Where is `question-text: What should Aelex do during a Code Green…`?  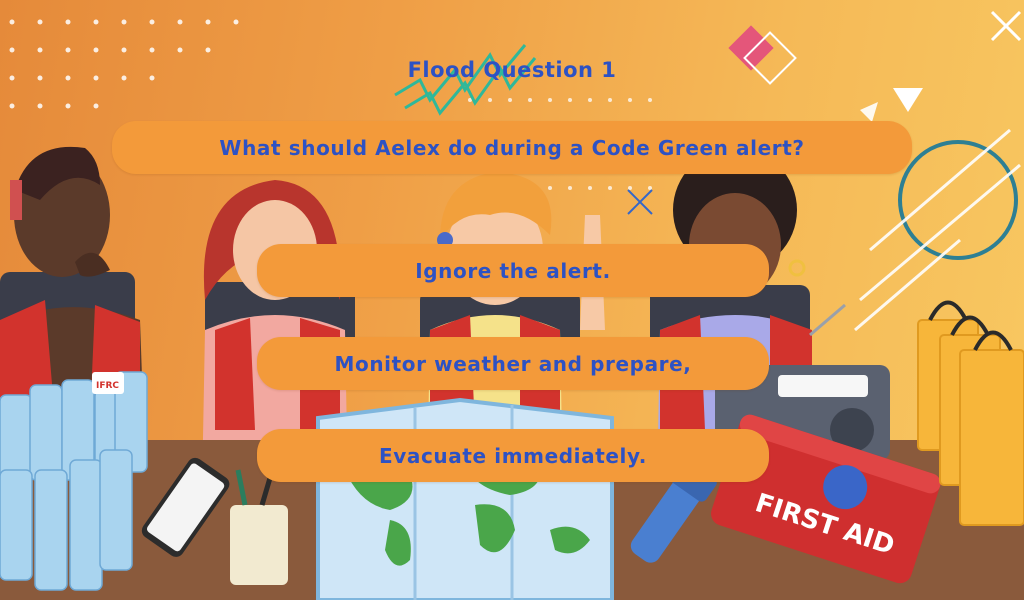 question-text: What should Aelex do during a Code Green… is located at coordinates (512, 147).